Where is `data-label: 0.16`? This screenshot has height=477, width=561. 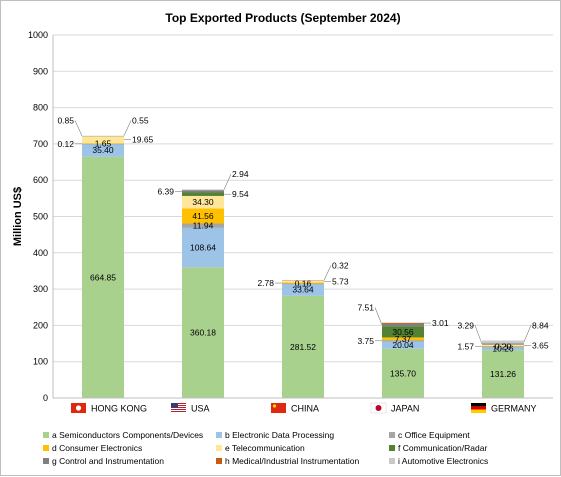
data-label: 0.16 is located at coordinates (303, 284).